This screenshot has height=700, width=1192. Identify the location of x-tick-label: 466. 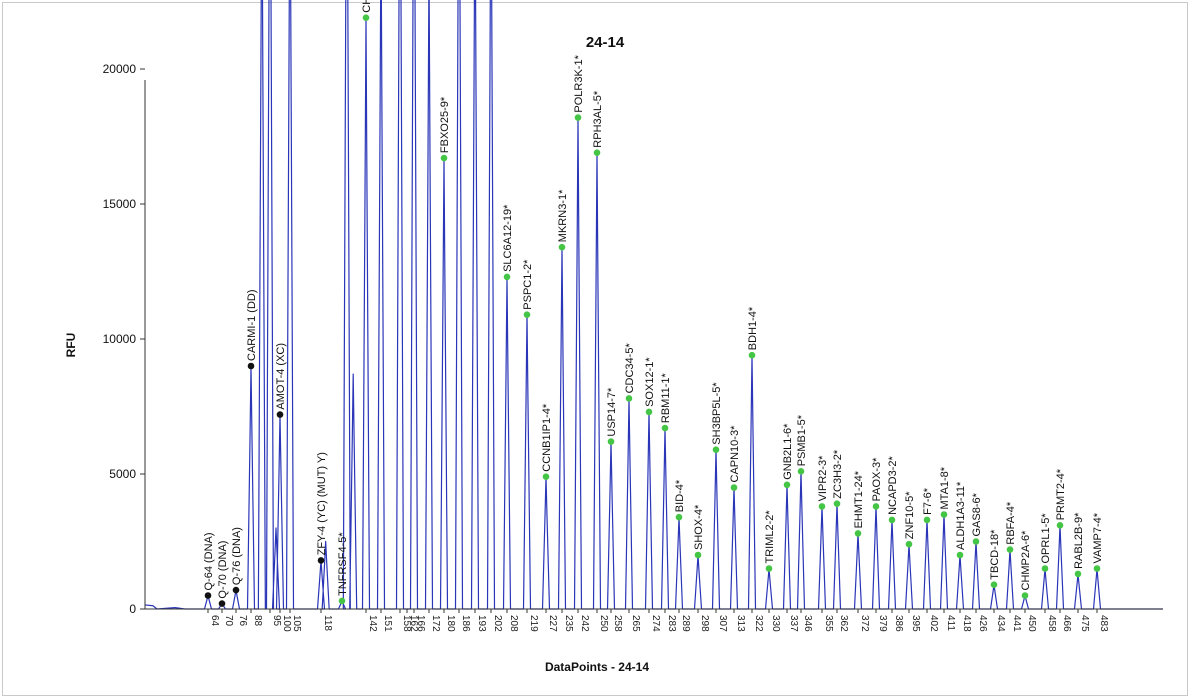
(1066, 623).